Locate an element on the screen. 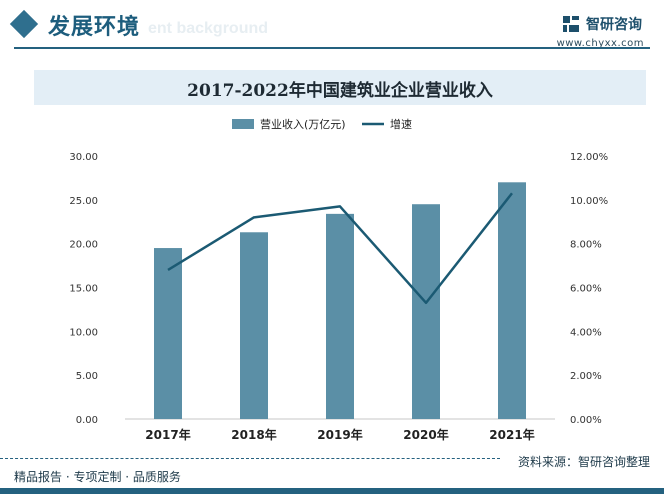  chart-title-band: 2017-2022年中国建筑业企业营业收入 is located at coordinates (340, 87).